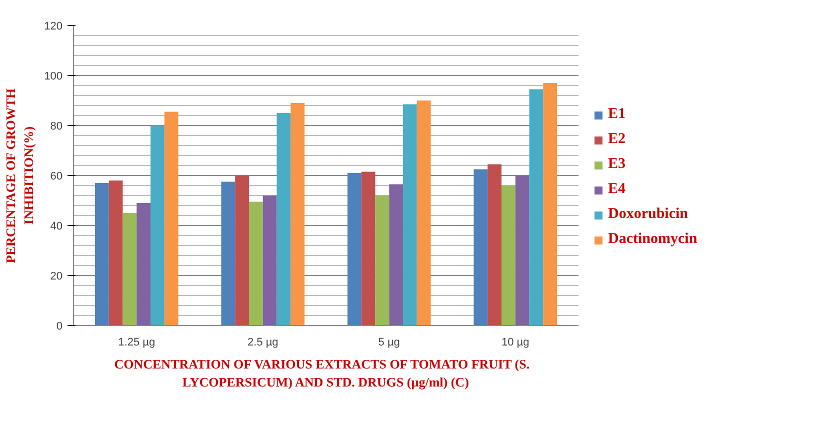 The height and width of the screenshot is (443, 817). Describe the element at coordinates (648, 214) in the screenshot. I see `legend-label: Doxorubicin` at that location.